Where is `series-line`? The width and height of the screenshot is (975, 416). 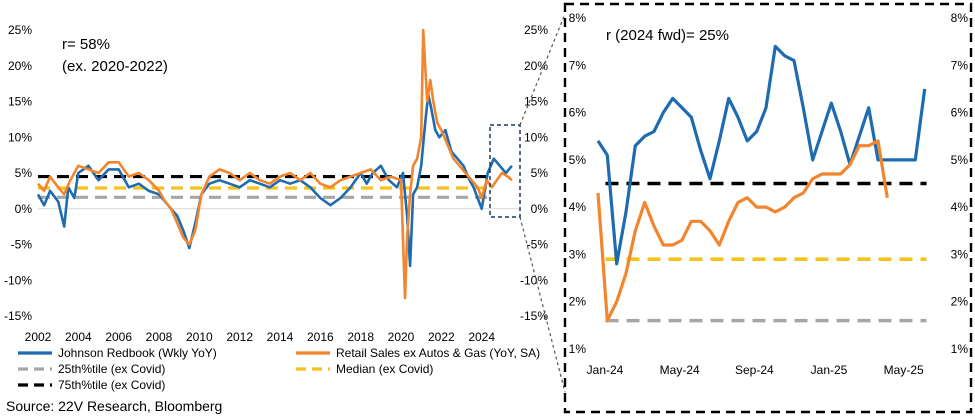 series-line is located at coordinates (742, 231).